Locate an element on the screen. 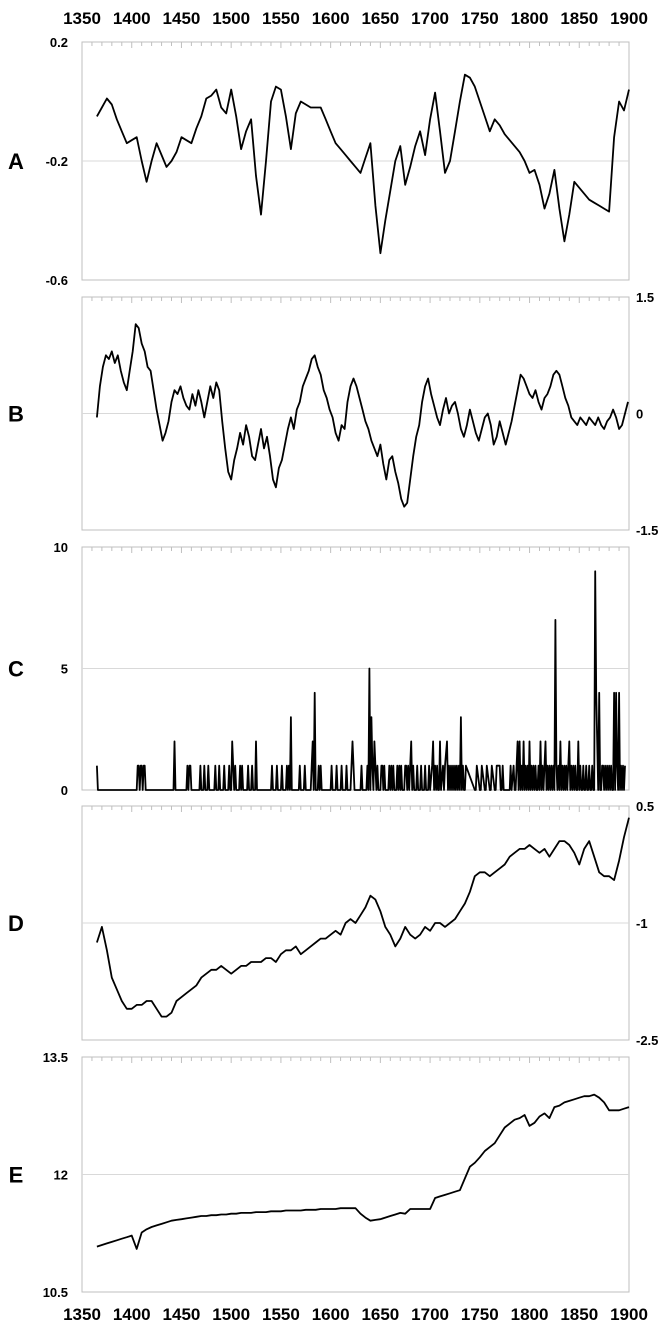 The image size is (669, 1332). panel-label: C is located at coordinates (16, 669).